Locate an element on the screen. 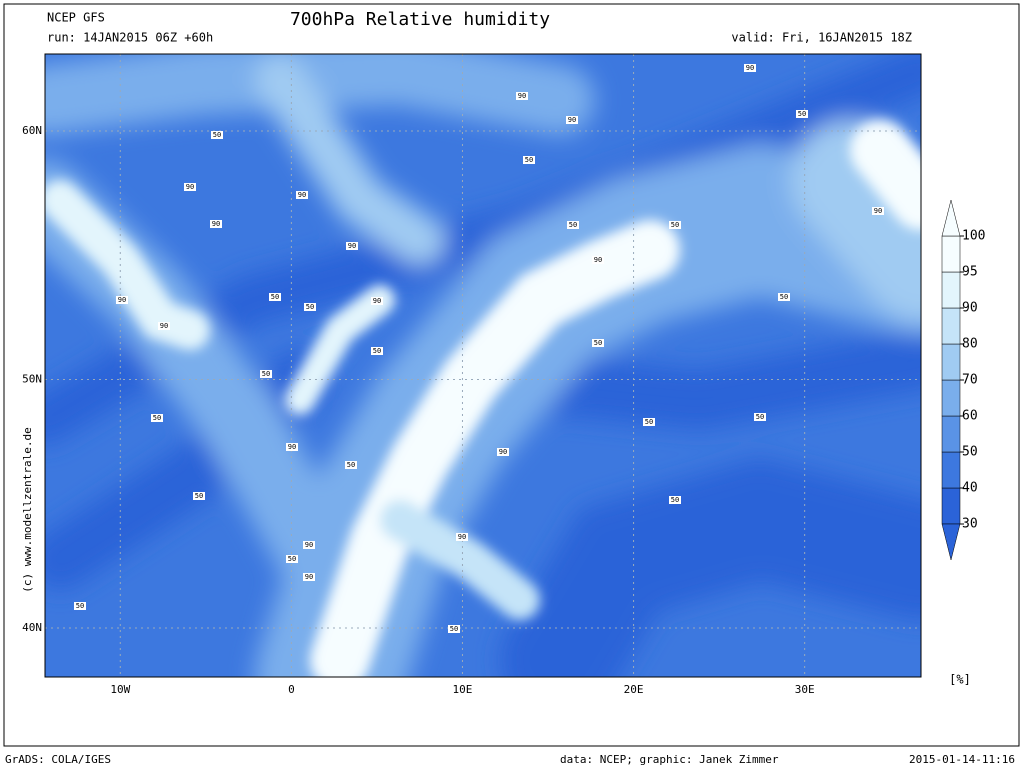 This screenshot has width=1024, height=772. lat-tick-label: 40N is located at coordinates (32, 627).